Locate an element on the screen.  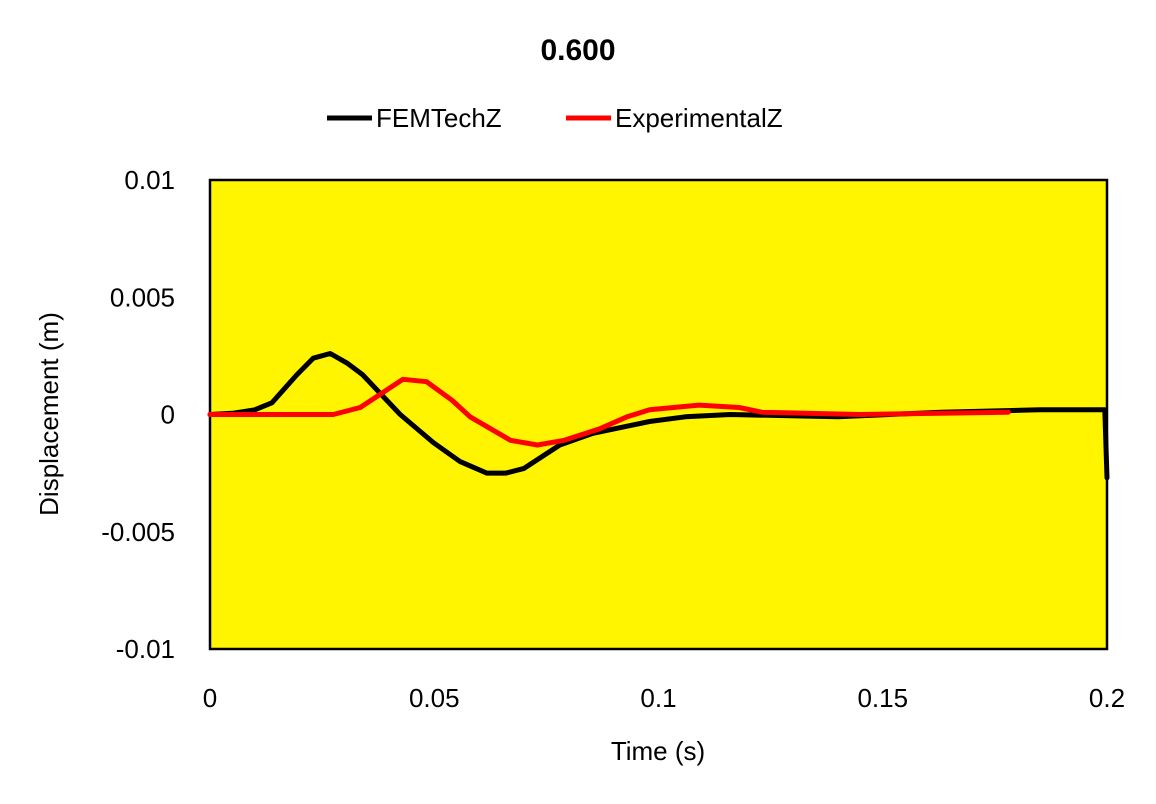
x-axis-label: Time (s) is located at coordinates (658, 751).